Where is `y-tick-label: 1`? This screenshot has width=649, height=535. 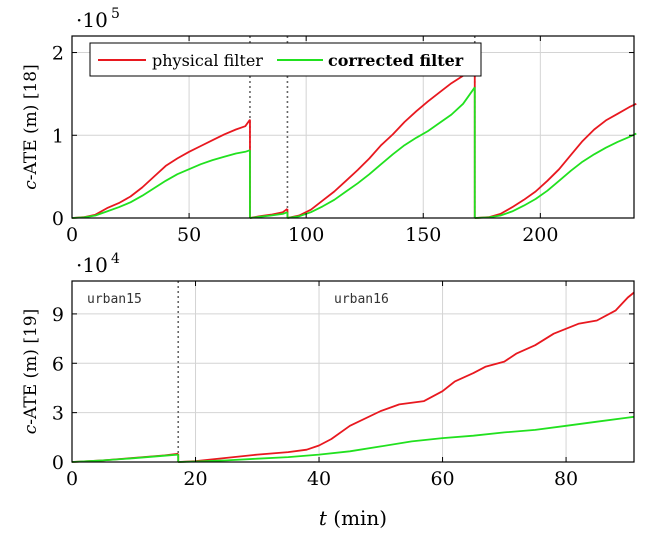
y-tick-label: 1 is located at coordinates (58, 136).